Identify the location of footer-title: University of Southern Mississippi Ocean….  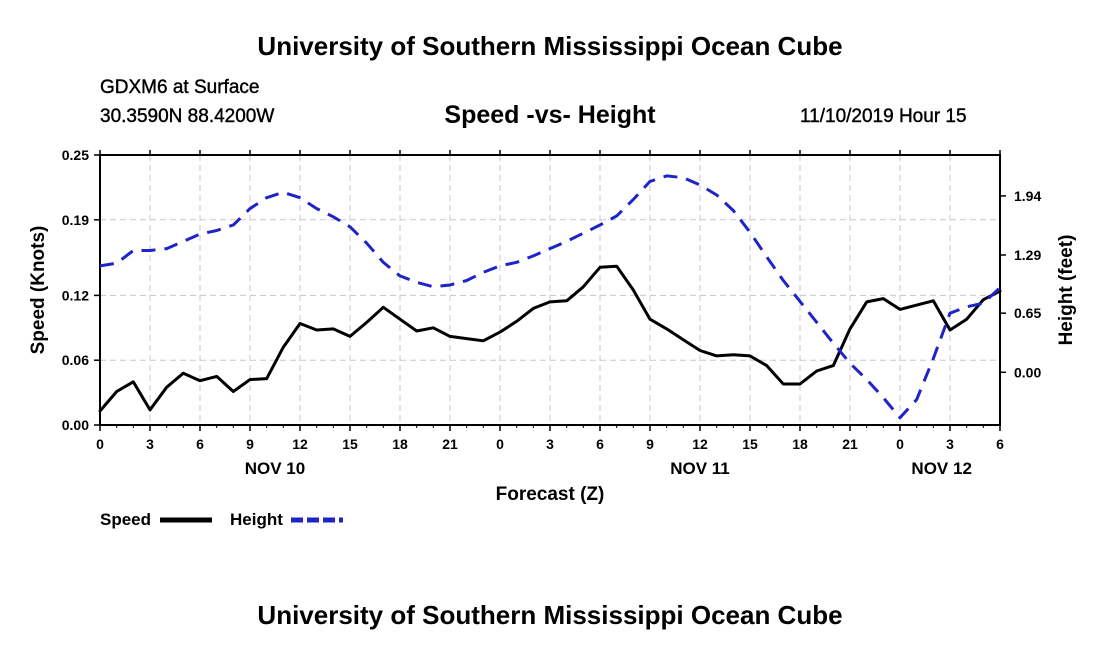
(550, 615).